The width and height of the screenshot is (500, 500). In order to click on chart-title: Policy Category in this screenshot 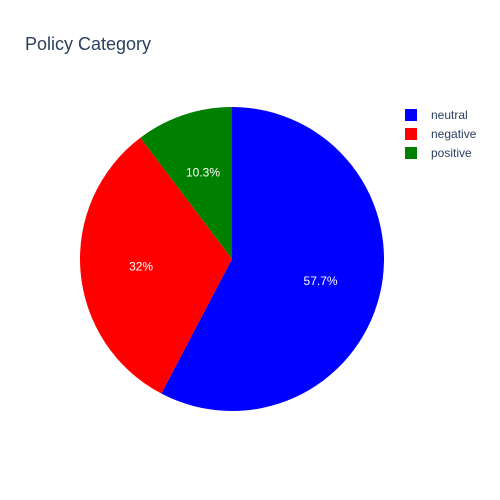, I will do `click(88, 44)`.